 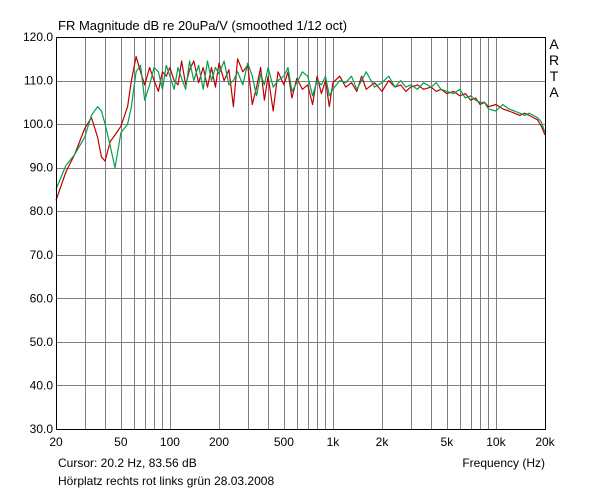 What do you see at coordinates (170, 442) in the screenshot?
I see `x-tick-label: 100` at bounding box center [170, 442].